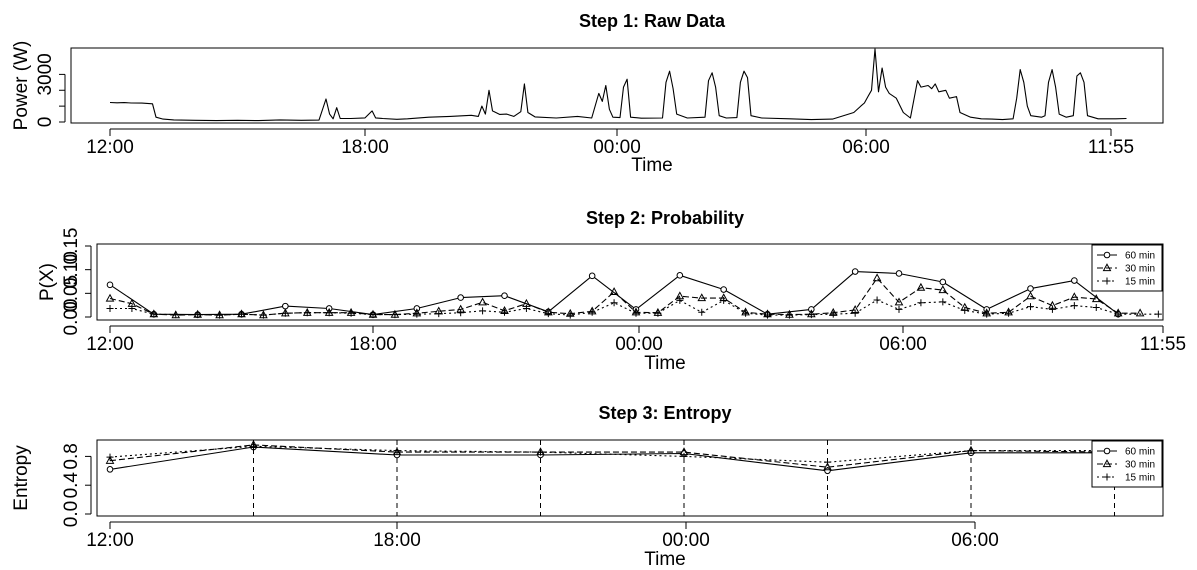 This screenshot has width=1197, height=570. I want to click on panel-3-y-tick-label: 0.0, so click(71, 514).